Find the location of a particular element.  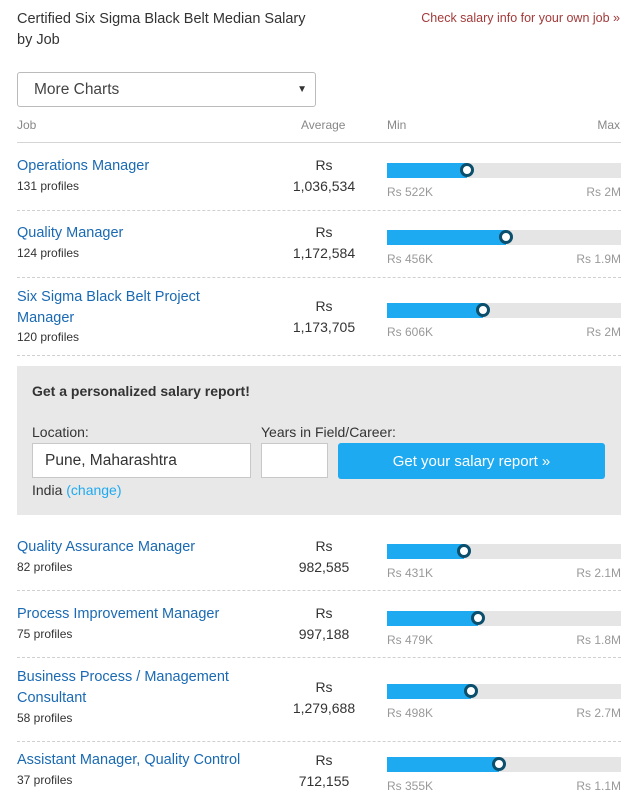

job-link: Assistant Manager, Quality Control is located at coordinates (129, 760).